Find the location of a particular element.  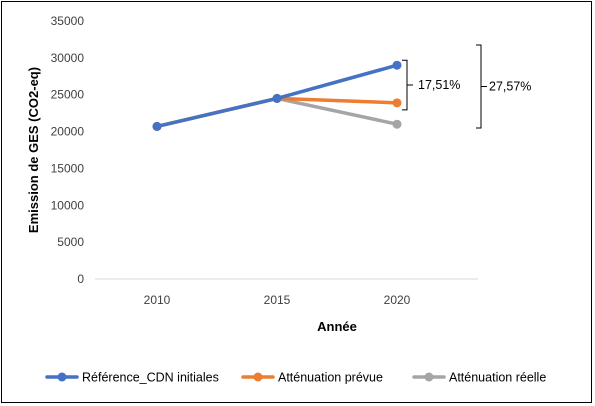

y-tick-label: 30000 is located at coordinates (68, 58).